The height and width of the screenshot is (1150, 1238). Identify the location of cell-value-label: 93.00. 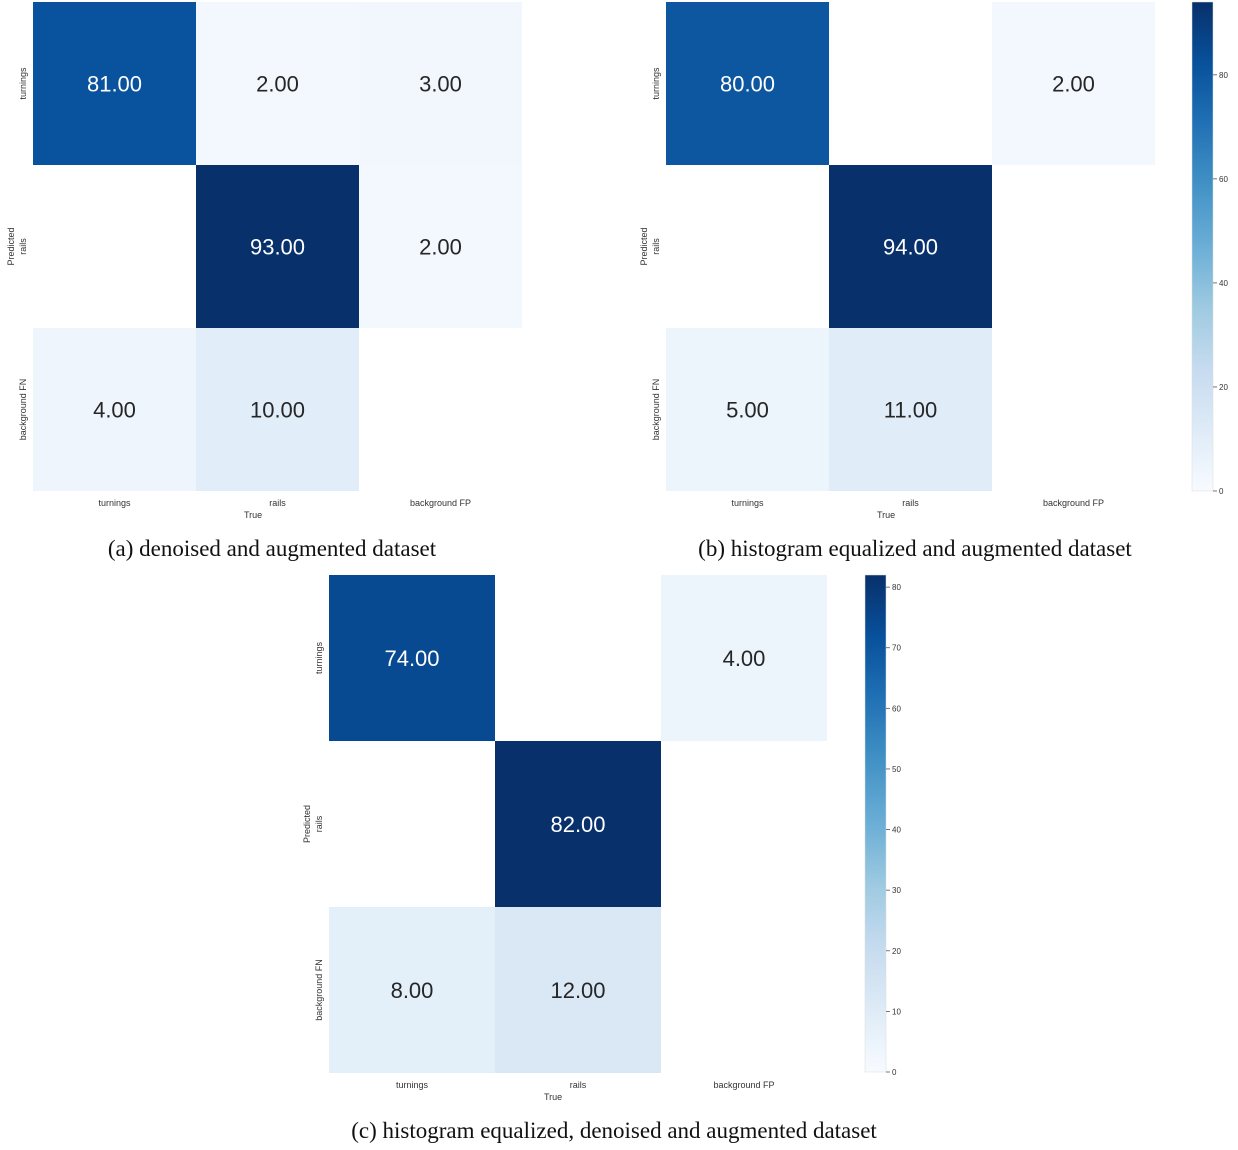
(277, 247).